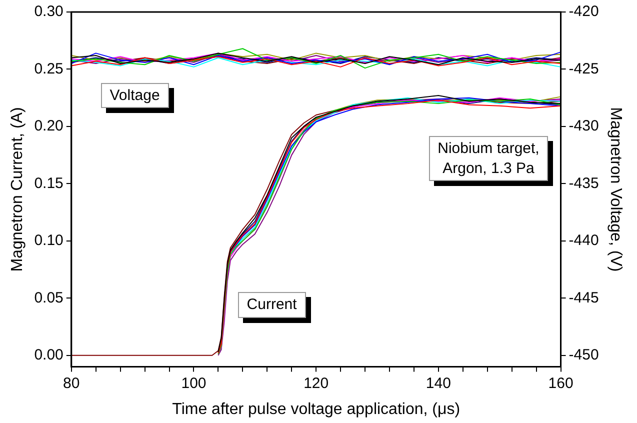  Describe the element at coordinates (488, 159) in the screenshot. I see `annotation: Niobium target, Argon, 1.3 Pa` at that location.